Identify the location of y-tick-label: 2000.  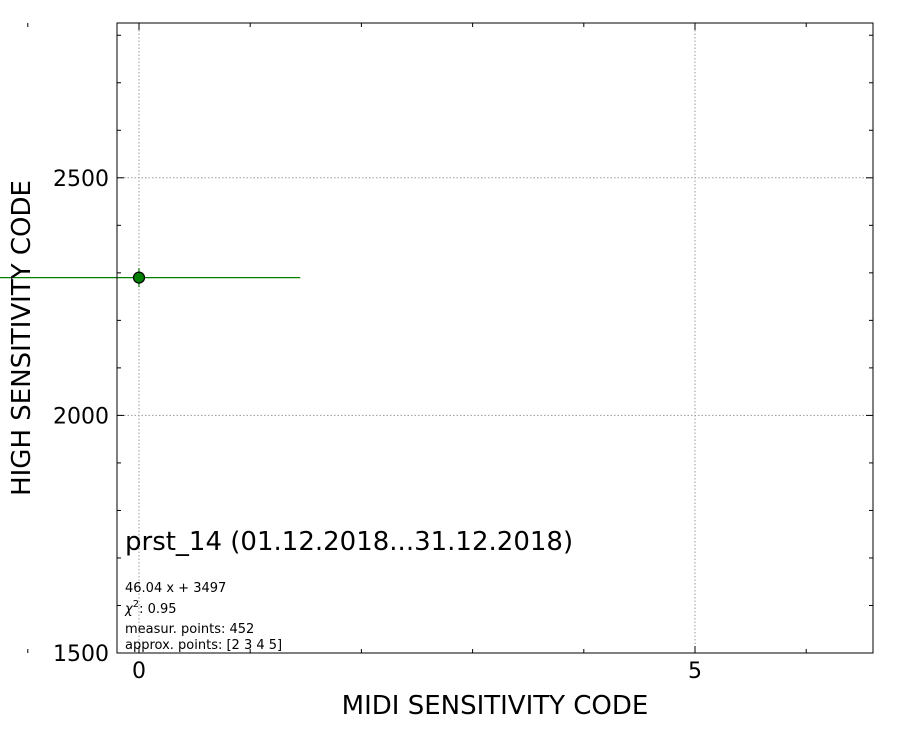
(81, 416).